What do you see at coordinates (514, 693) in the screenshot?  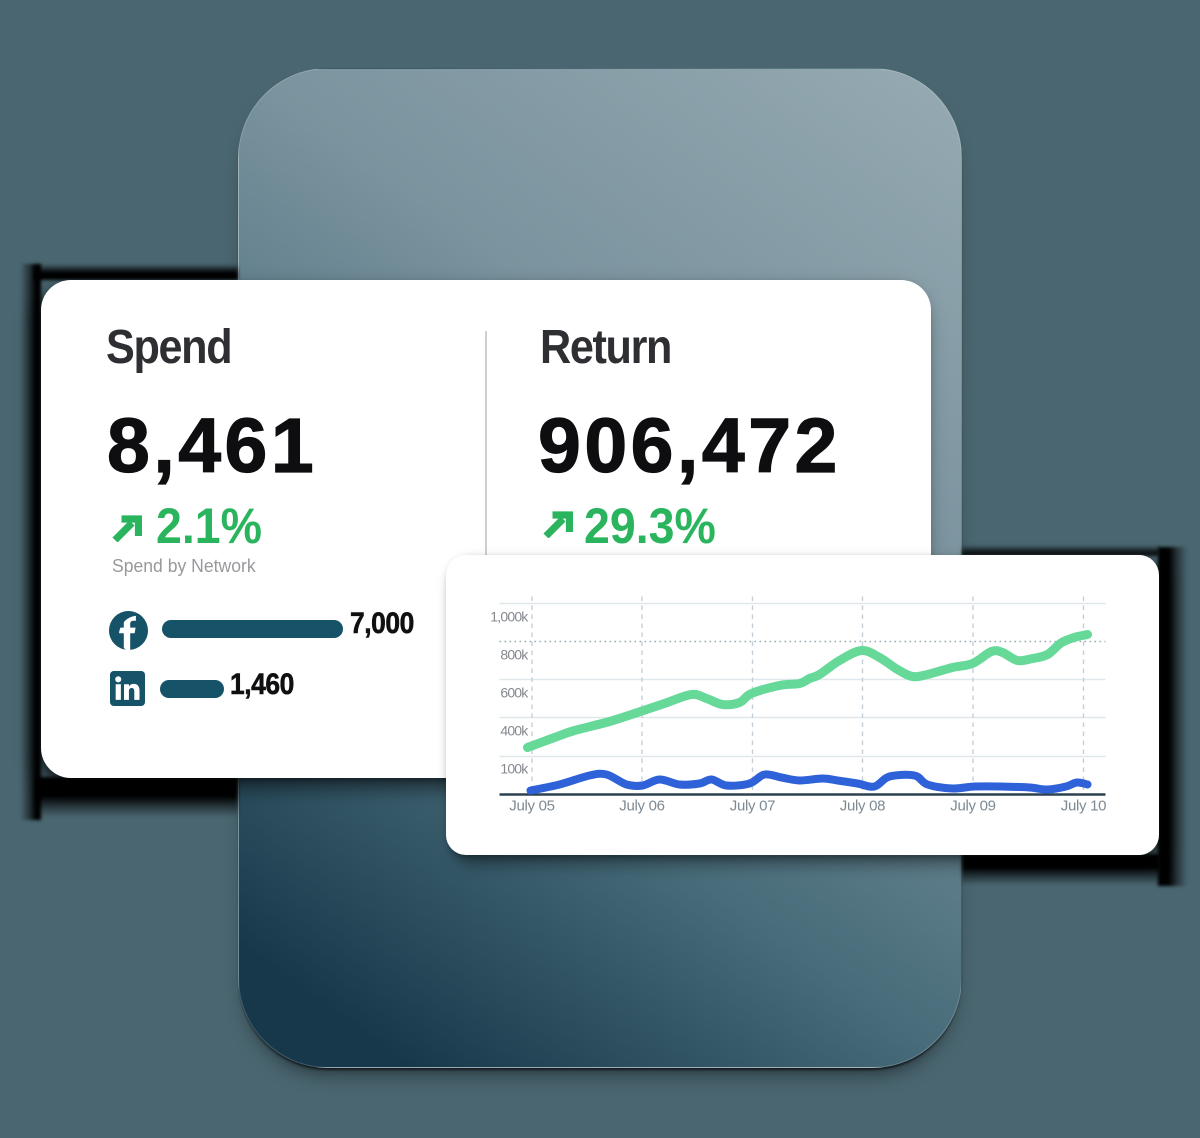 I see `svg-text: 600k` at bounding box center [514, 693].